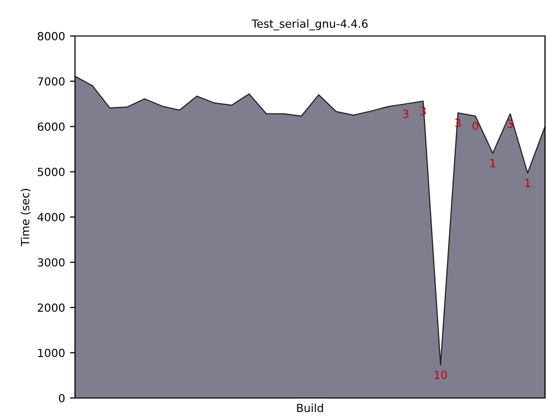 The image size is (546, 419). I want to click on y-tick-label: 0, so click(61, 398).